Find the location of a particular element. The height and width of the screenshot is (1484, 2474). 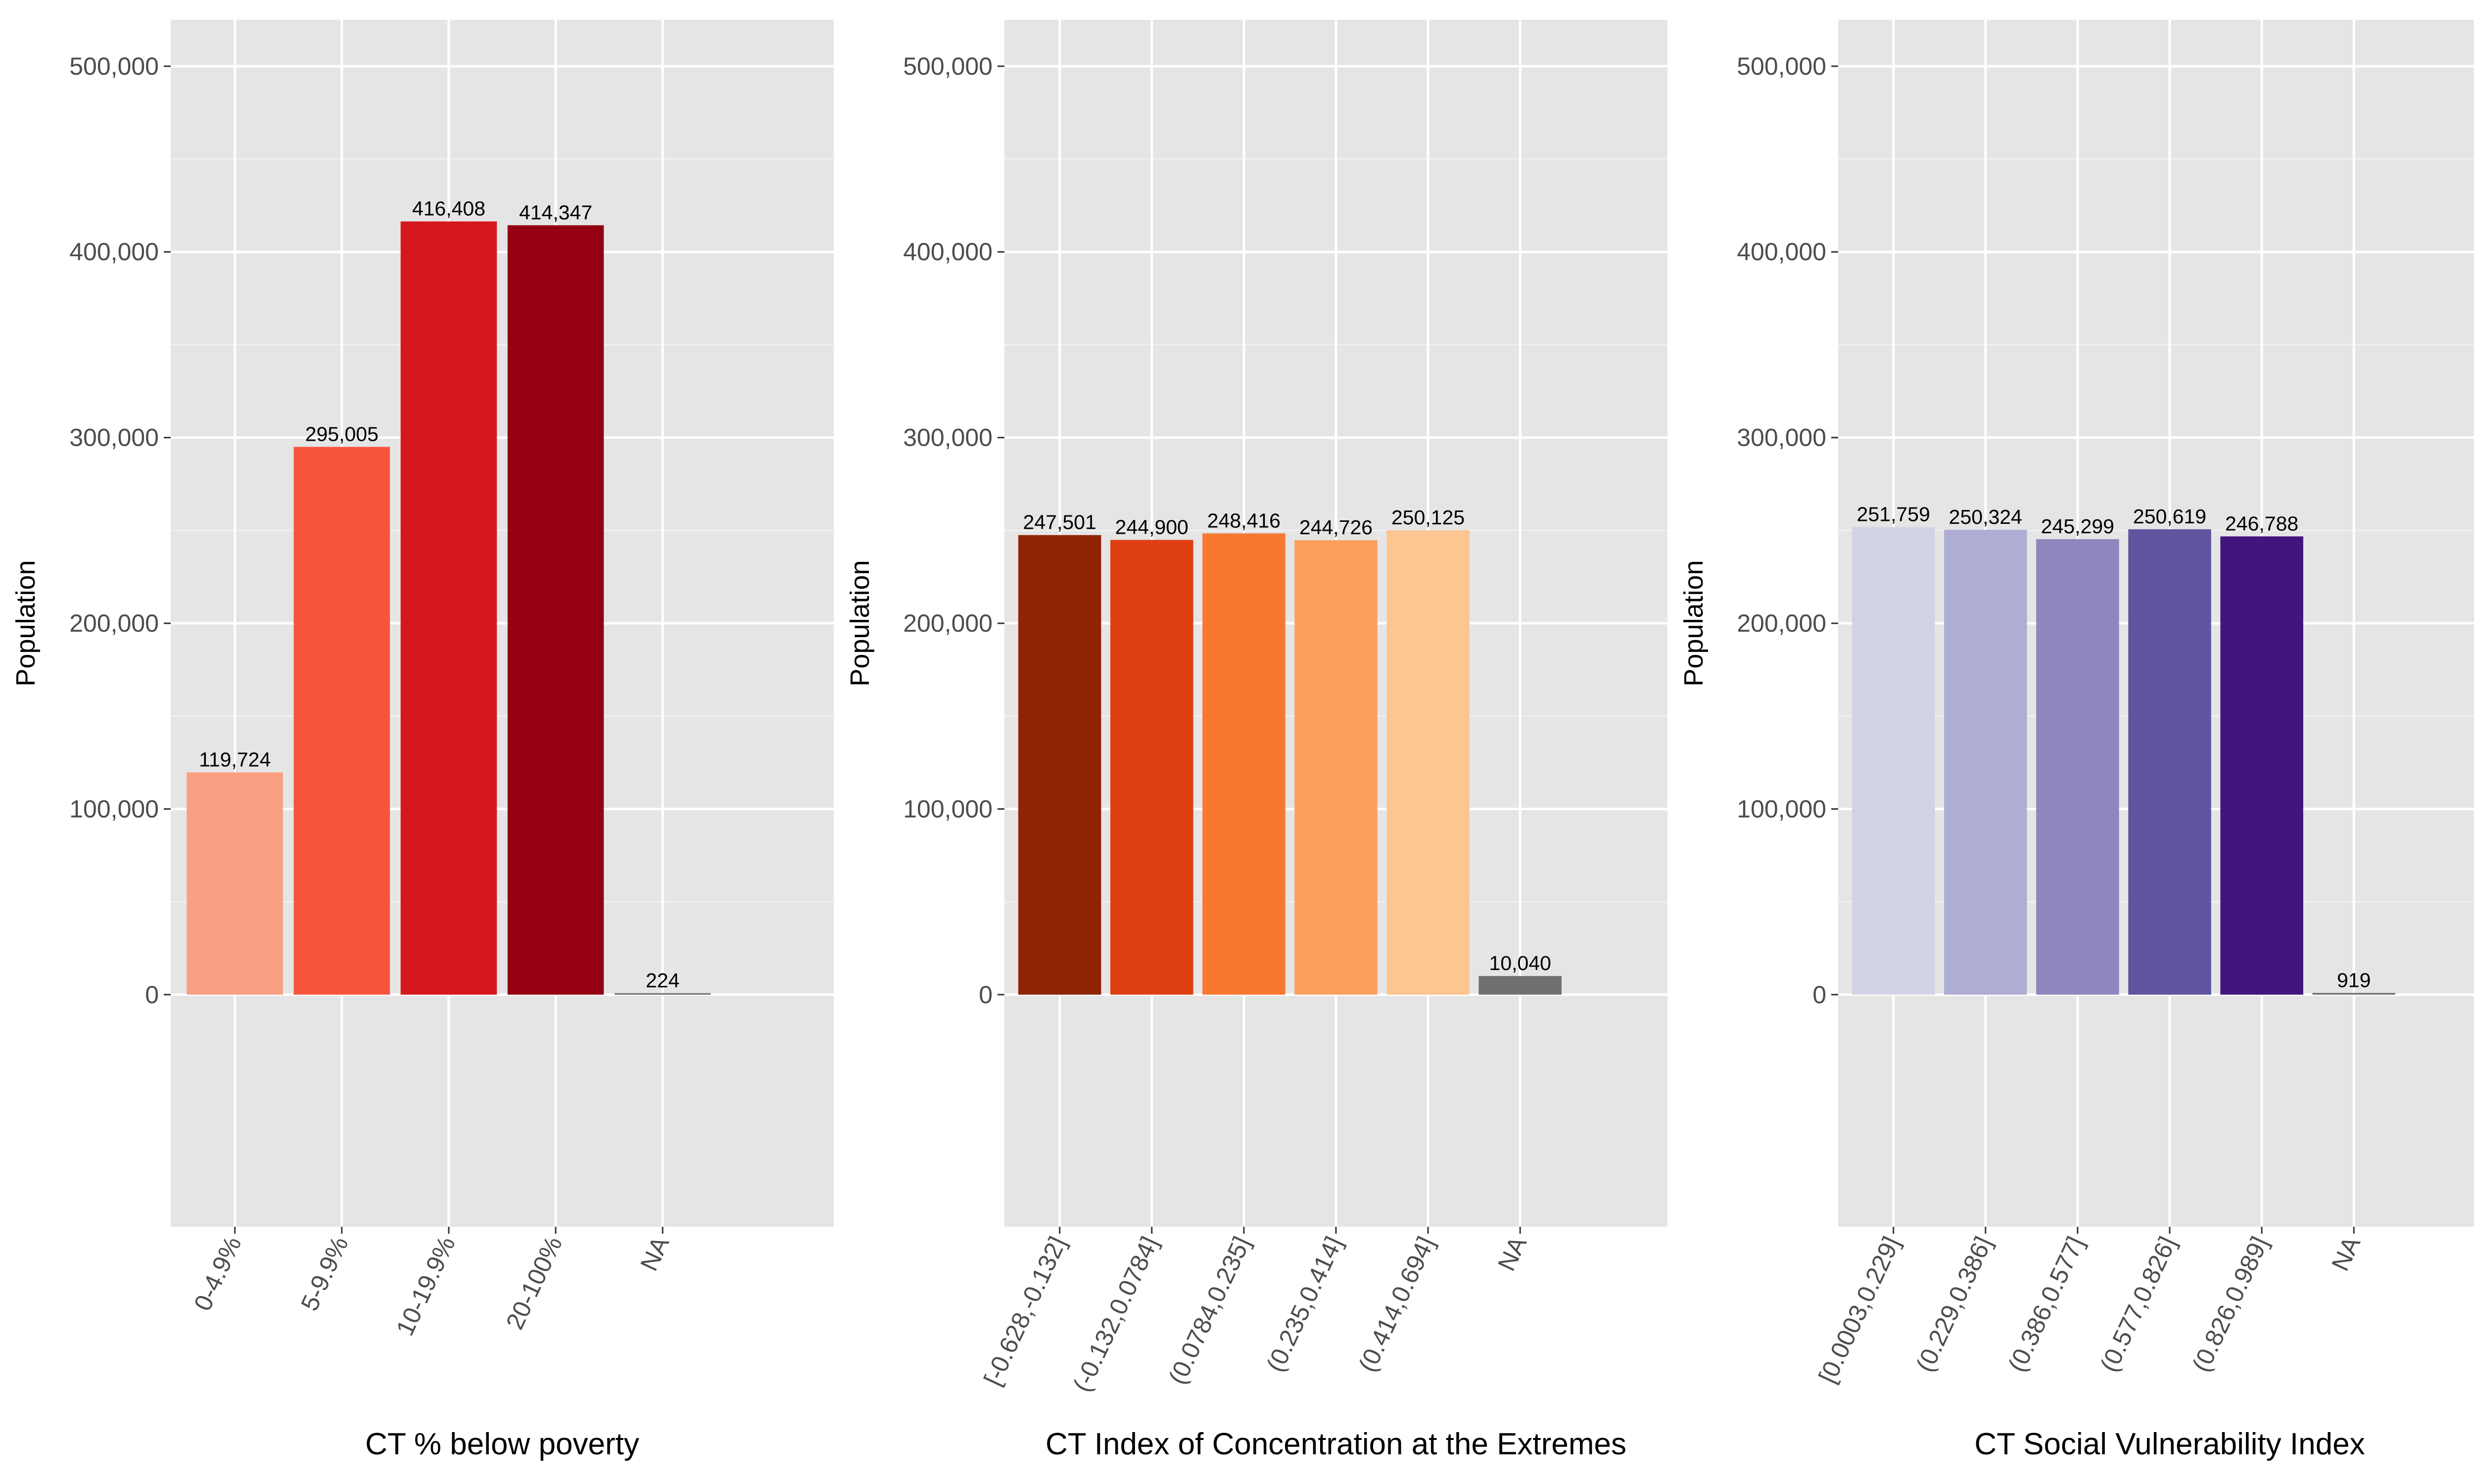

x-tick-label: (0.414,0.694] is located at coordinates (1396, 1304).